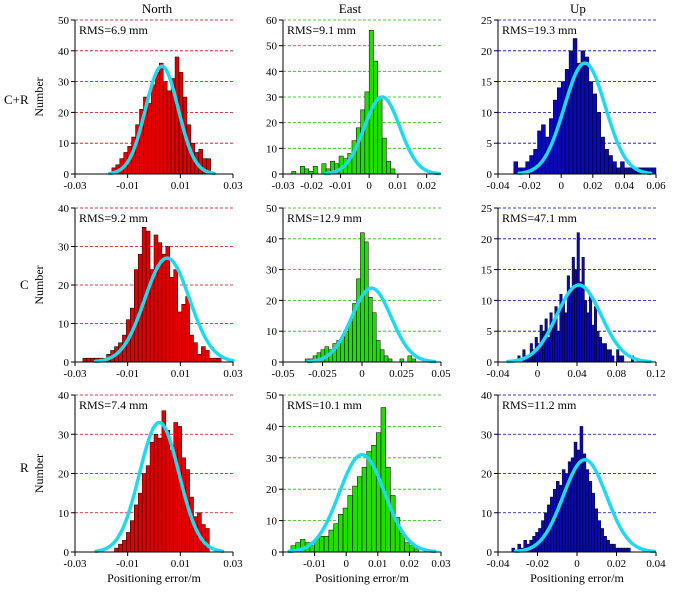 This screenshot has height=596, width=686. Describe the element at coordinates (324, 405) in the screenshot. I see `rms-label: RMS=10.1 mm` at that location.